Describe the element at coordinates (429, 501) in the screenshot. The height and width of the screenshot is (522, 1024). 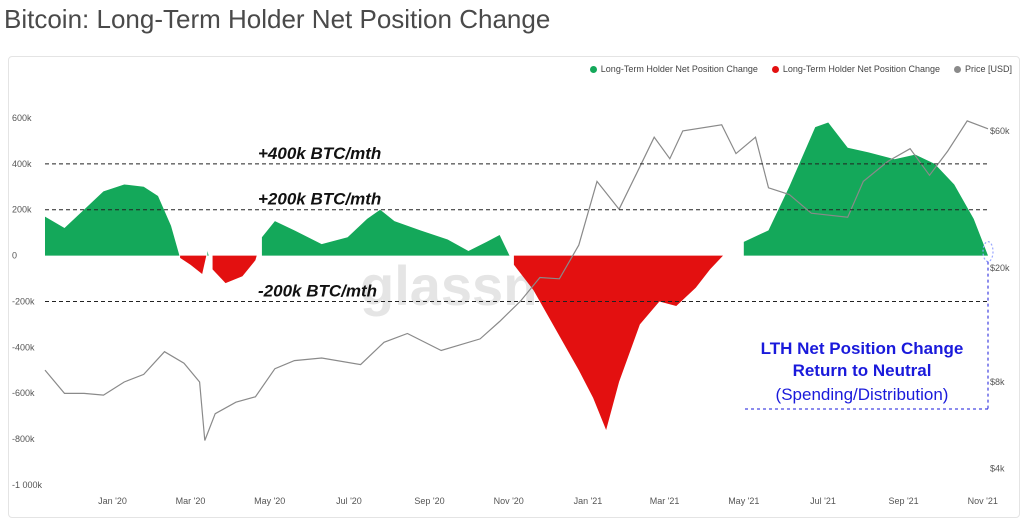
I see `x-tick-4: Sep '20` at that location.